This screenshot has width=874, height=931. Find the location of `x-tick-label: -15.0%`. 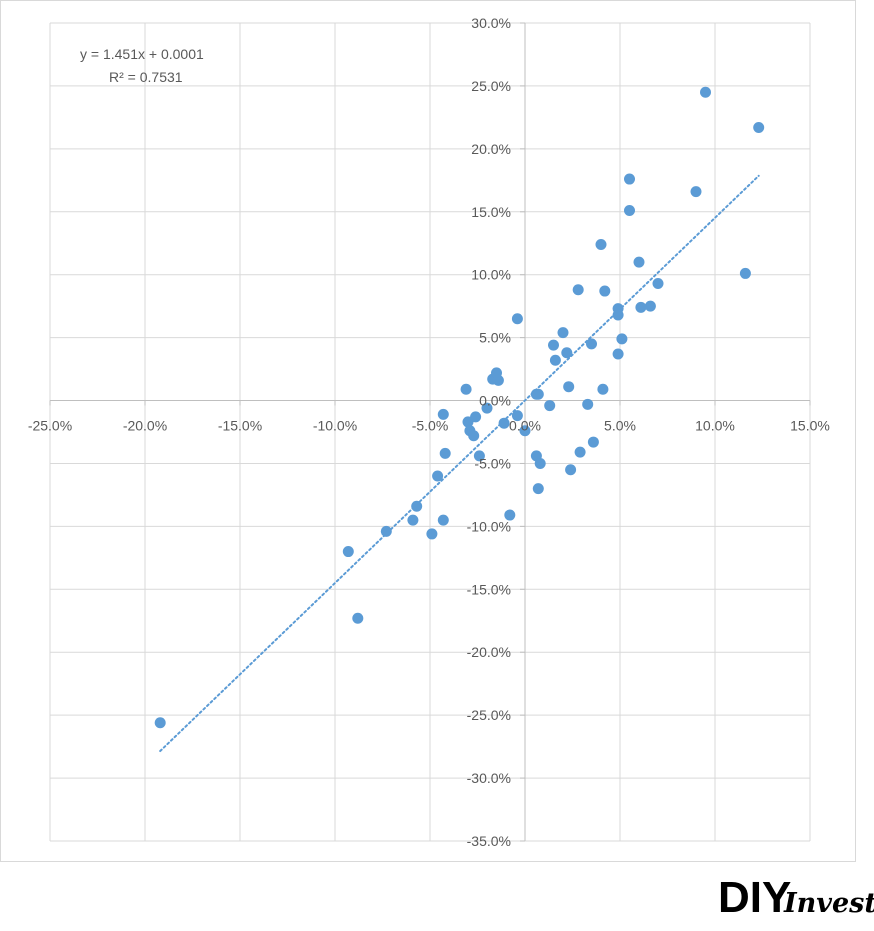

x-tick-label: -15.0% is located at coordinates (240, 426).